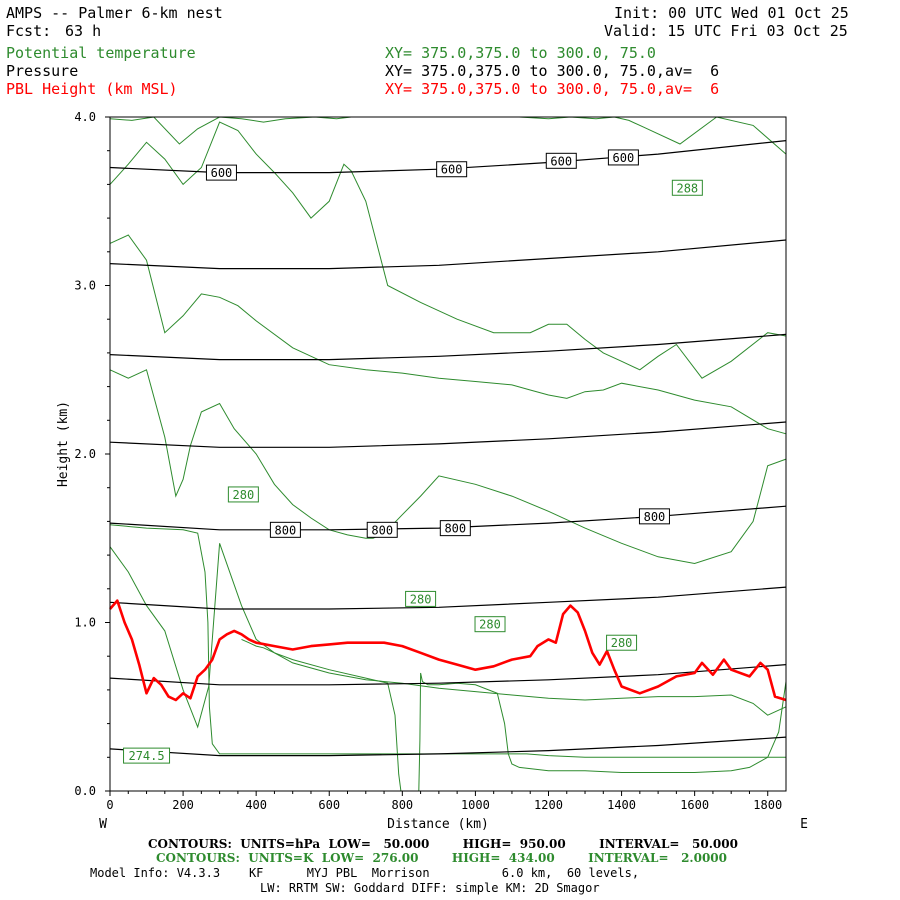 This screenshot has width=900, height=900. What do you see at coordinates (183, 805) in the screenshot?
I see `x-tick-label-200: 200` at bounding box center [183, 805].